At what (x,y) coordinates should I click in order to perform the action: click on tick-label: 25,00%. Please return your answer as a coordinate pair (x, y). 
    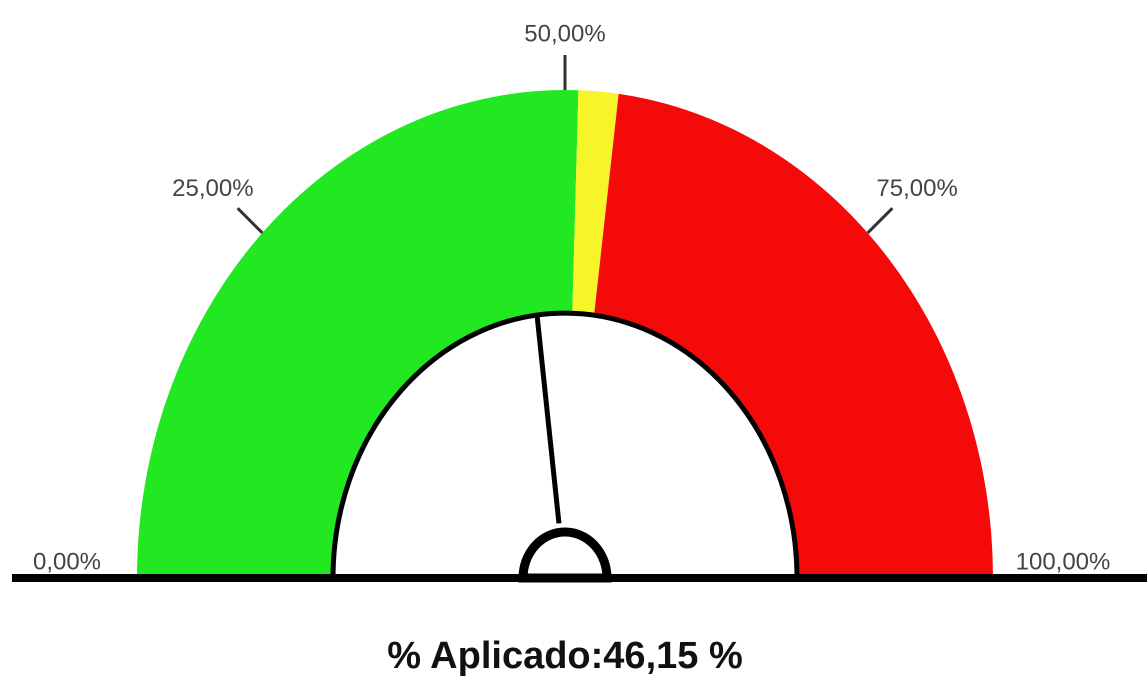
    Looking at the image, I should click on (212, 188).